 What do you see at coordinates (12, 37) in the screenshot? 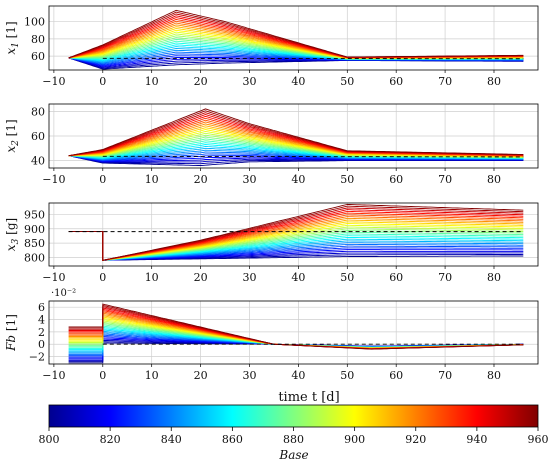
I see `y-axis-label: x1 [1]` at bounding box center [12, 37].